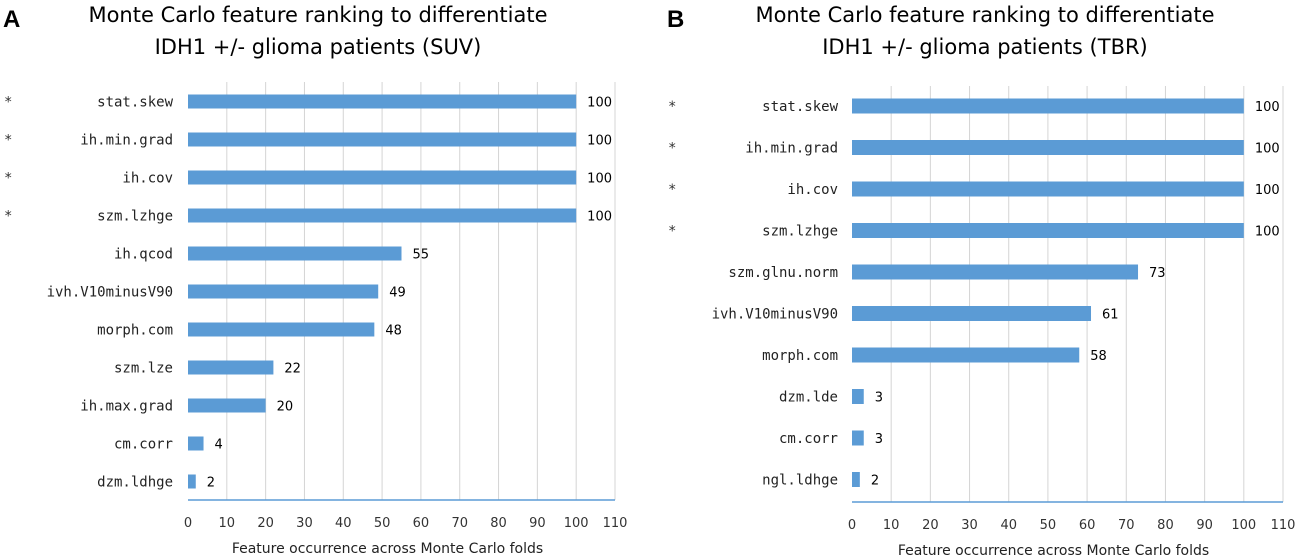 The width and height of the screenshot is (1298, 559). I want to click on data-label: 48, so click(393, 331).